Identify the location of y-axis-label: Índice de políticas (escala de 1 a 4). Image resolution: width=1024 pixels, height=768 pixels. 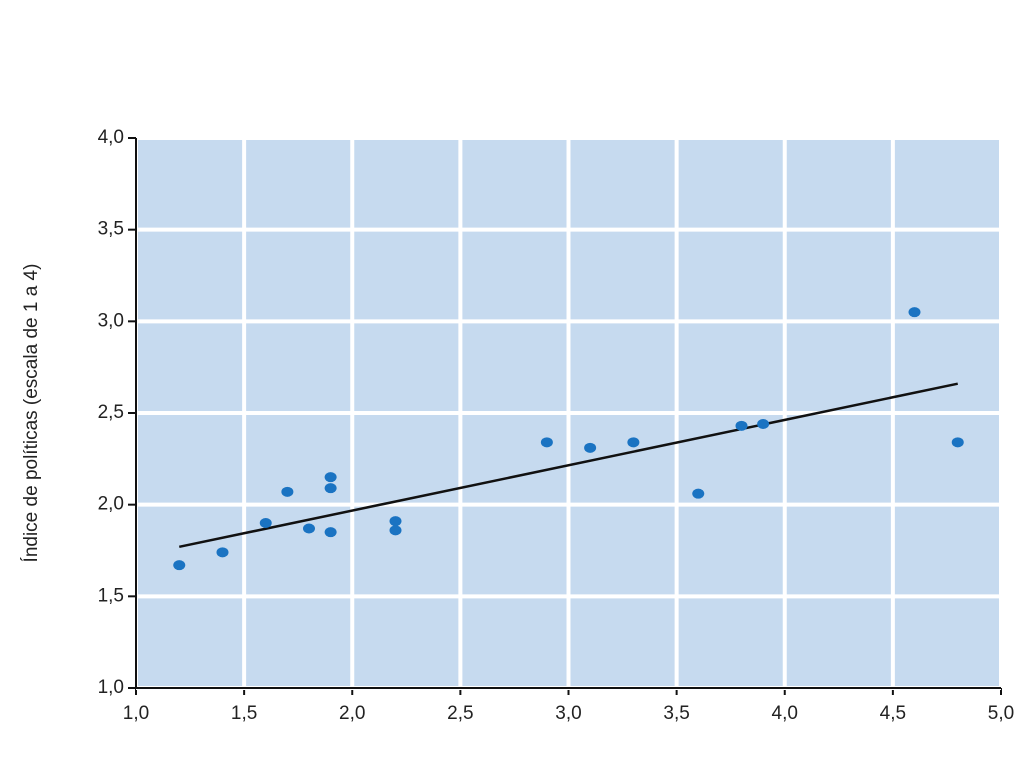
(31, 413).